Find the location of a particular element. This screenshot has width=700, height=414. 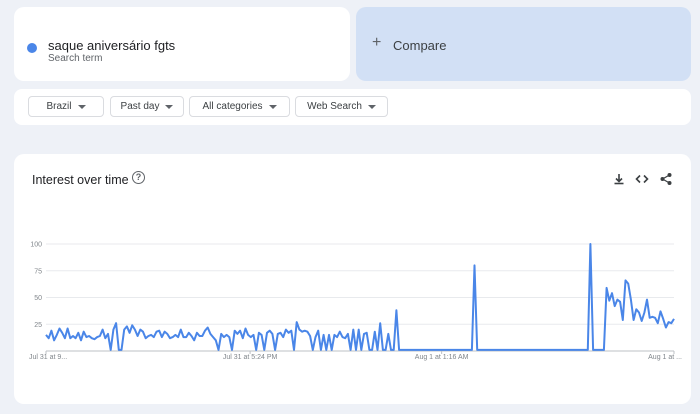

x-tick-label: Jul 31 at 5:24 PM is located at coordinates (250, 357).